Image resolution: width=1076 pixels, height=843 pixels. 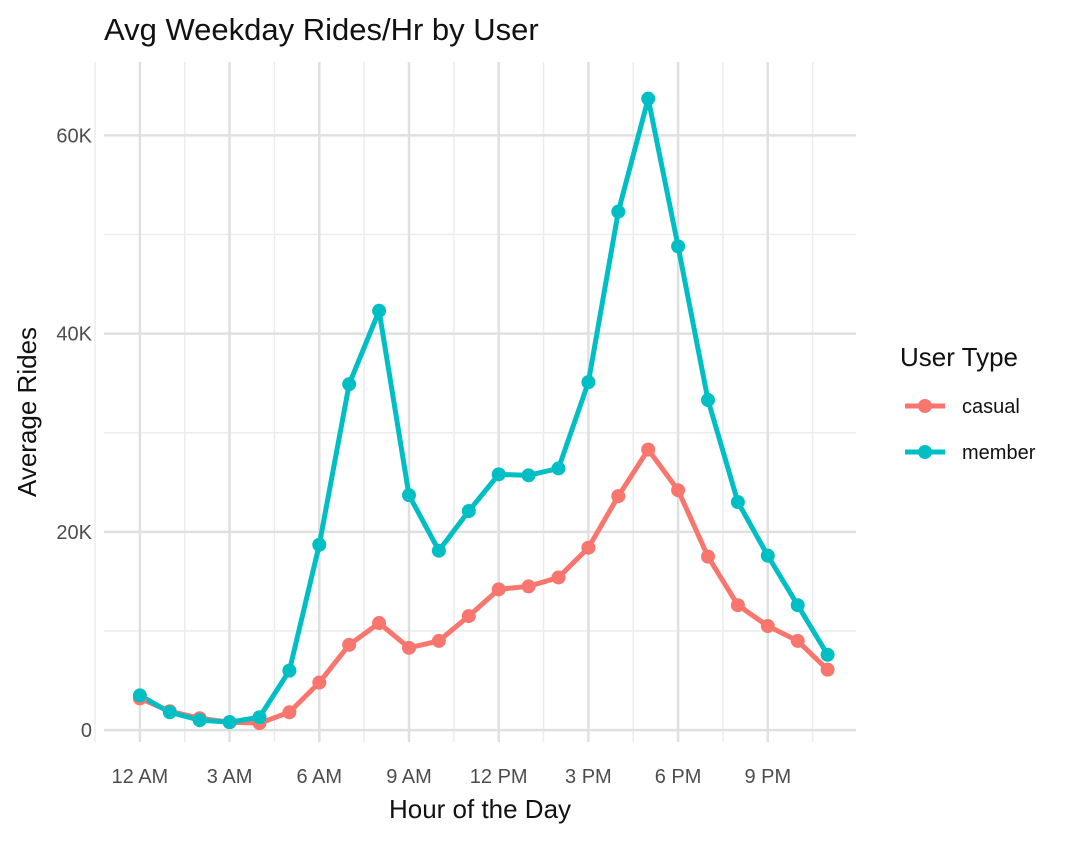 I want to click on legend: User Type casual member, so click(x=968, y=403).